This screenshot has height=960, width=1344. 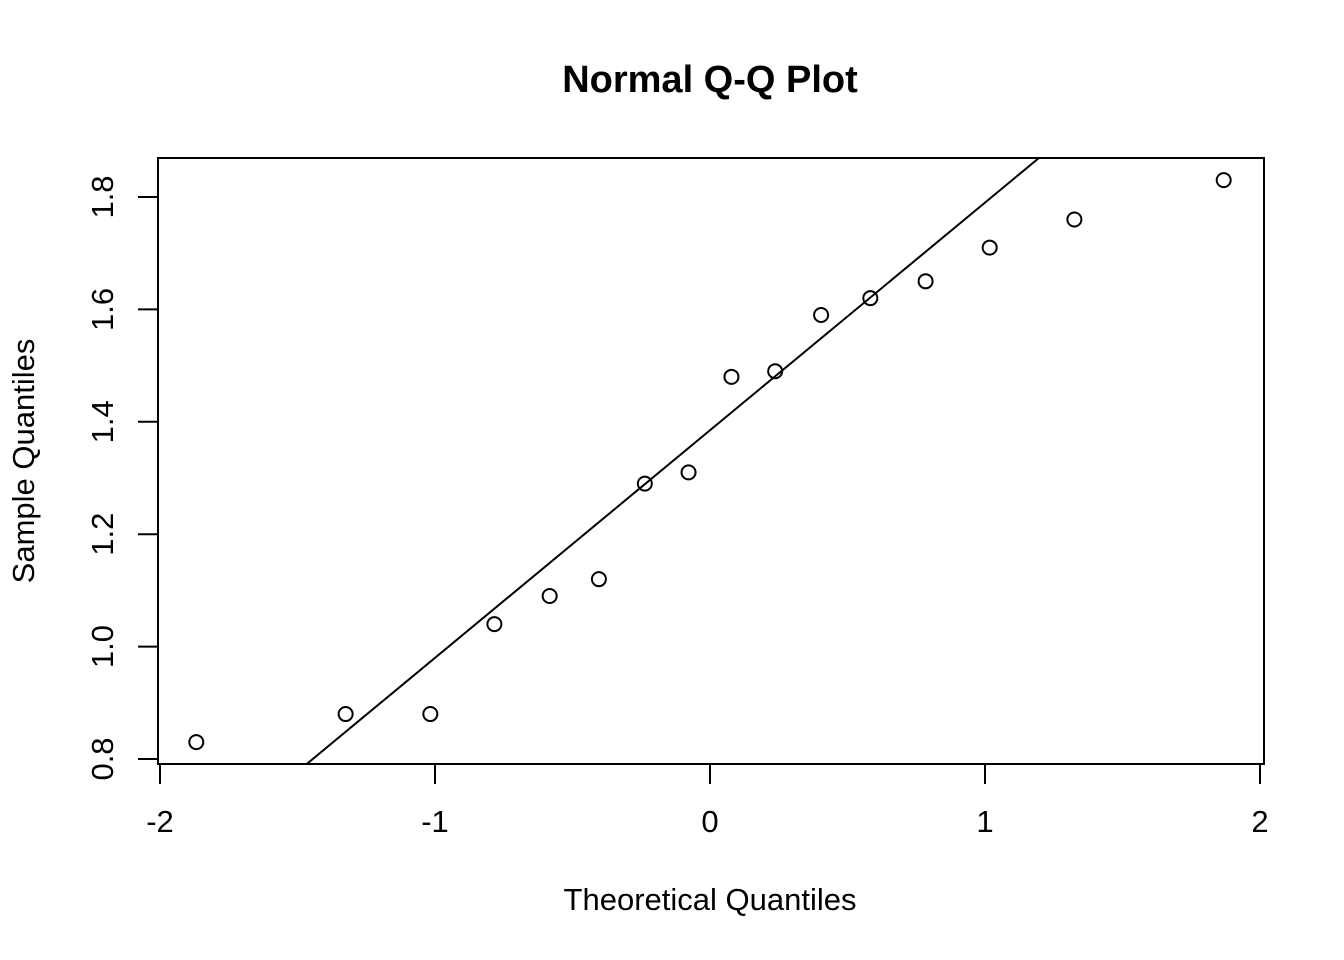 I want to click on x-tick-label: -1, so click(x=435, y=821).